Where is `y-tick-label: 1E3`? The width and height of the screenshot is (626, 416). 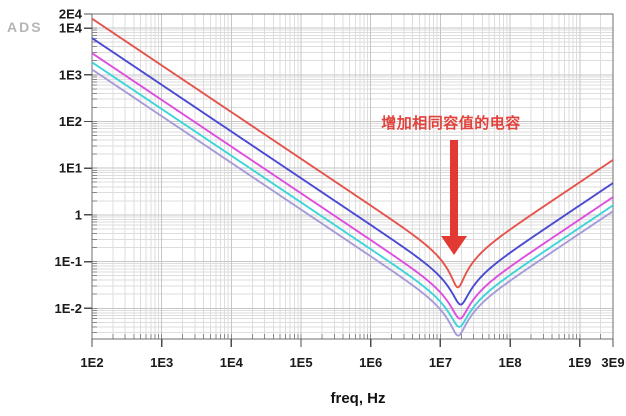 y-tick-label: 1E3 is located at coordinates (70, 74).